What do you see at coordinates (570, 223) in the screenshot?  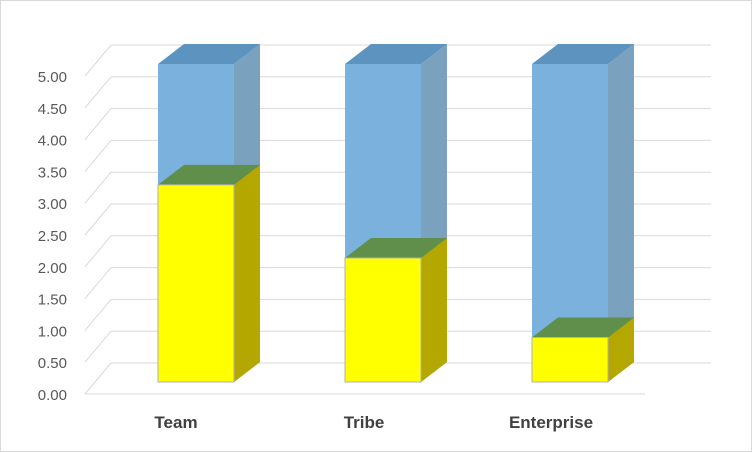 I see `bar-back` at bounding box center [570, 223].